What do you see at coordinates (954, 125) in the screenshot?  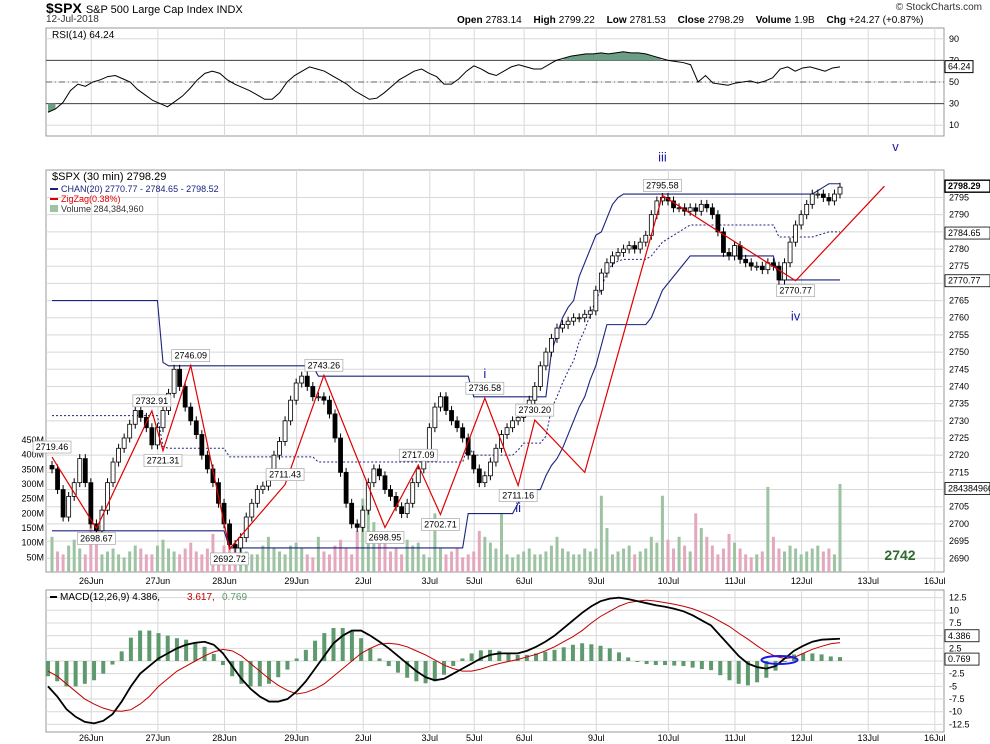 I see `rsi-ytick: 10` at bounding box center [954, 125].